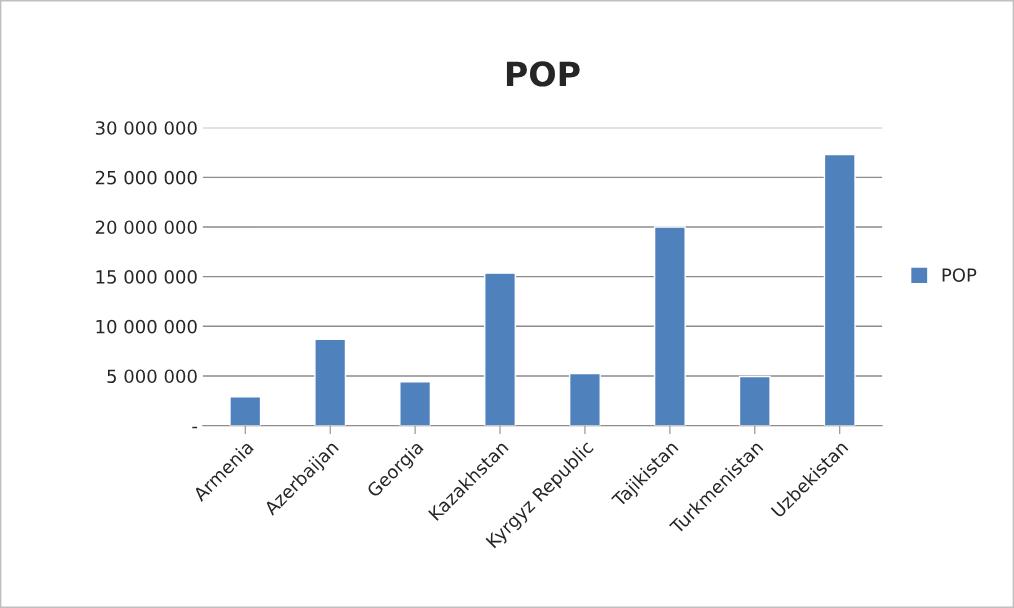  What do you see at coordinates (146, 177) in the screenshot?
I see `y-tick-label: 25 000 000` at bounding box center [146, 177].